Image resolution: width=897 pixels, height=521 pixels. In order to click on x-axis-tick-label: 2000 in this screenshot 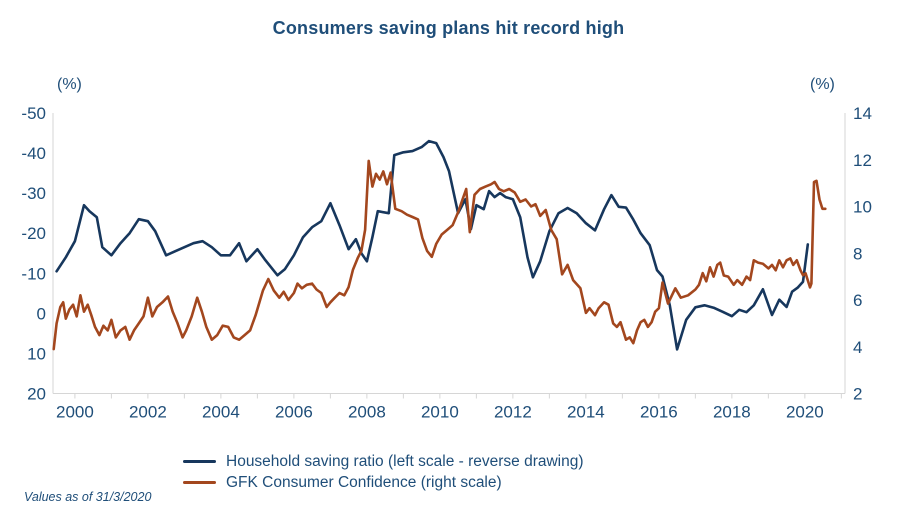, I will do `click(75, 412)`.